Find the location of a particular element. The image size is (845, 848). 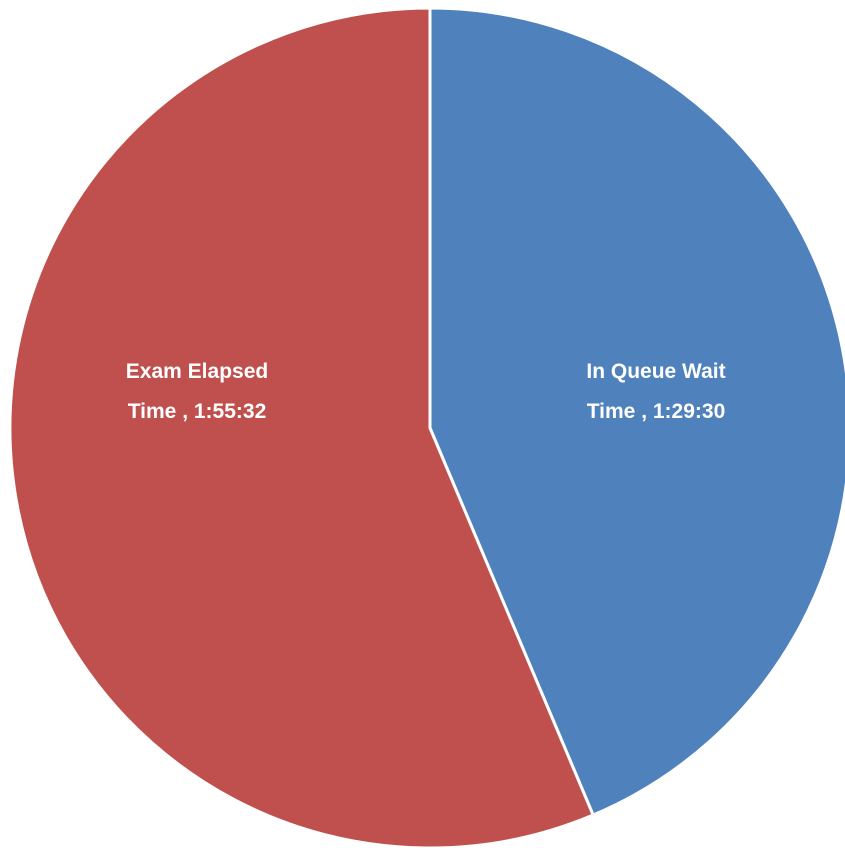

data-label: Exam Elapsed Time , 1:55:32 is located at coordinates (197, 392).